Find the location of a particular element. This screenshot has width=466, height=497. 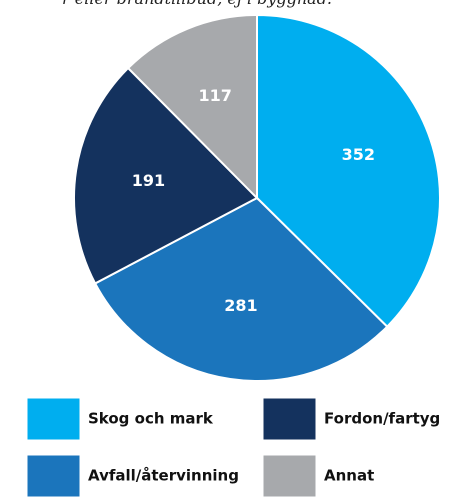

legend-label: Fordon/fartyg is located at coordinates (382, 419).